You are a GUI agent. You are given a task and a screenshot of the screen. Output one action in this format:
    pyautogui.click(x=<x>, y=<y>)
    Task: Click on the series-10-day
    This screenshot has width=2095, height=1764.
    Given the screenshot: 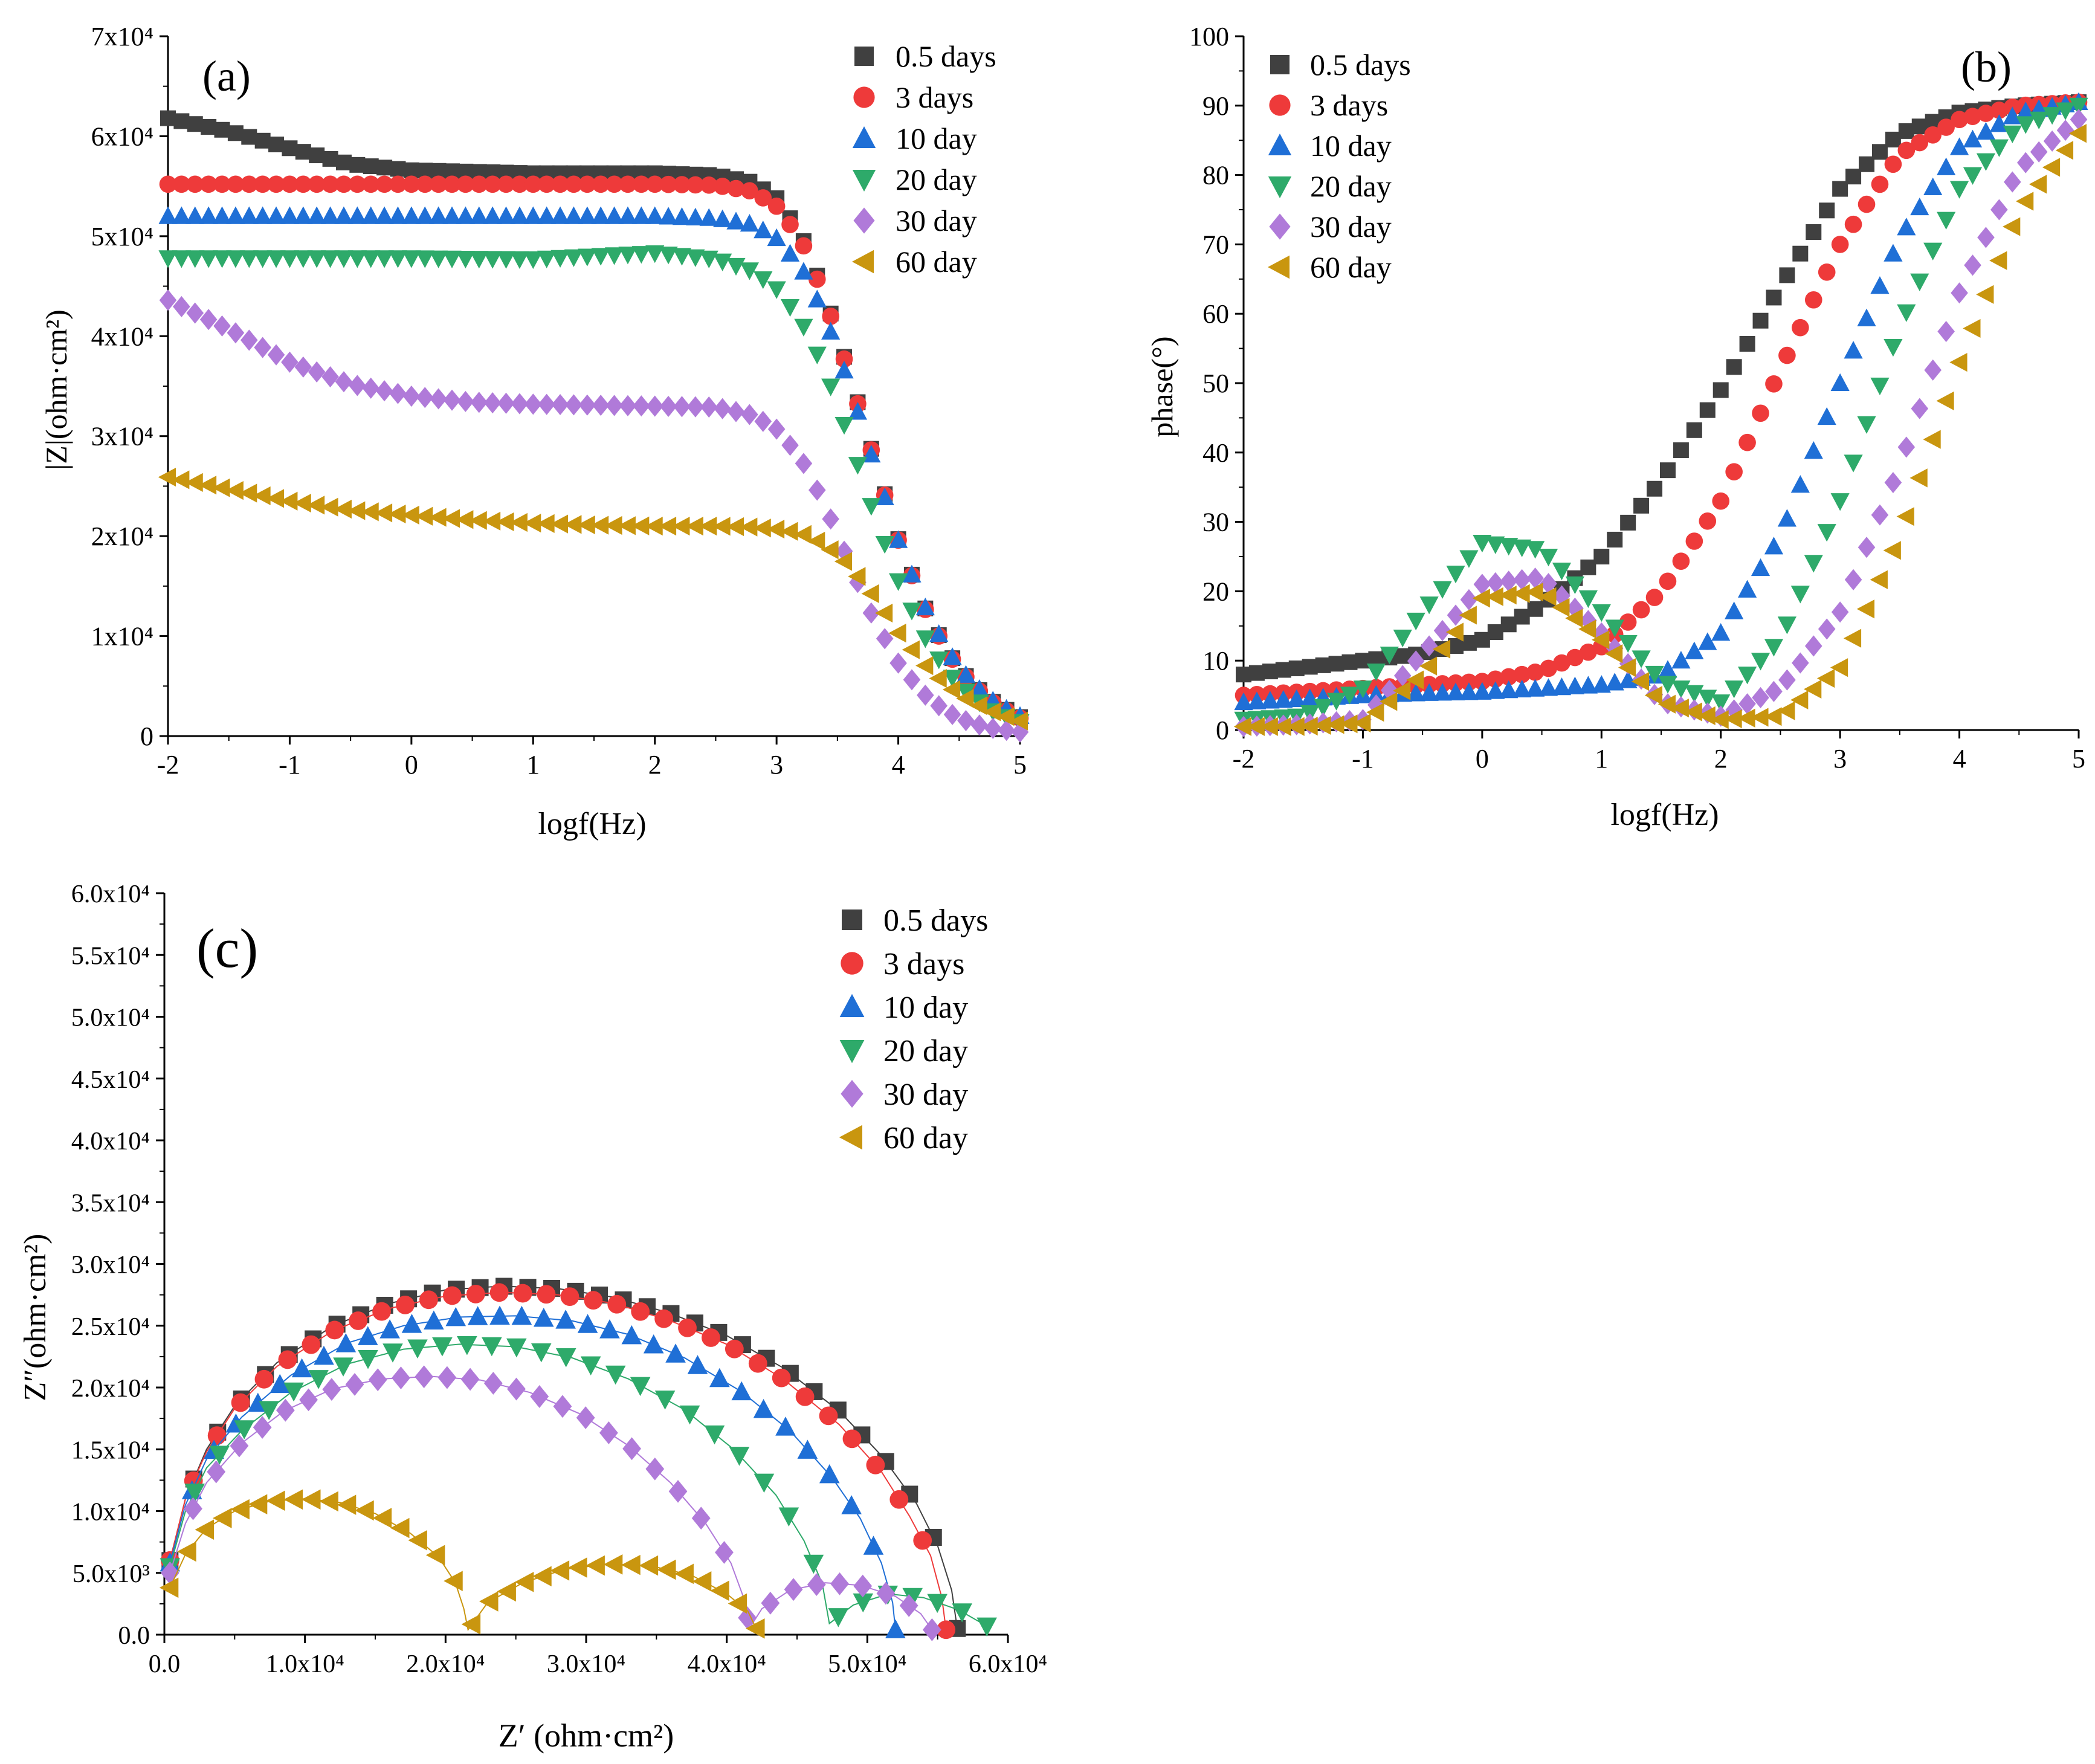 What is the action you would take?
    pyautogui.click(x=533, y=1471)
    